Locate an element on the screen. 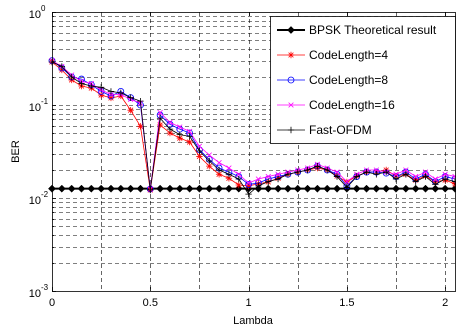  x-tick-label: 0.5 is located at coordinates (150, 303).